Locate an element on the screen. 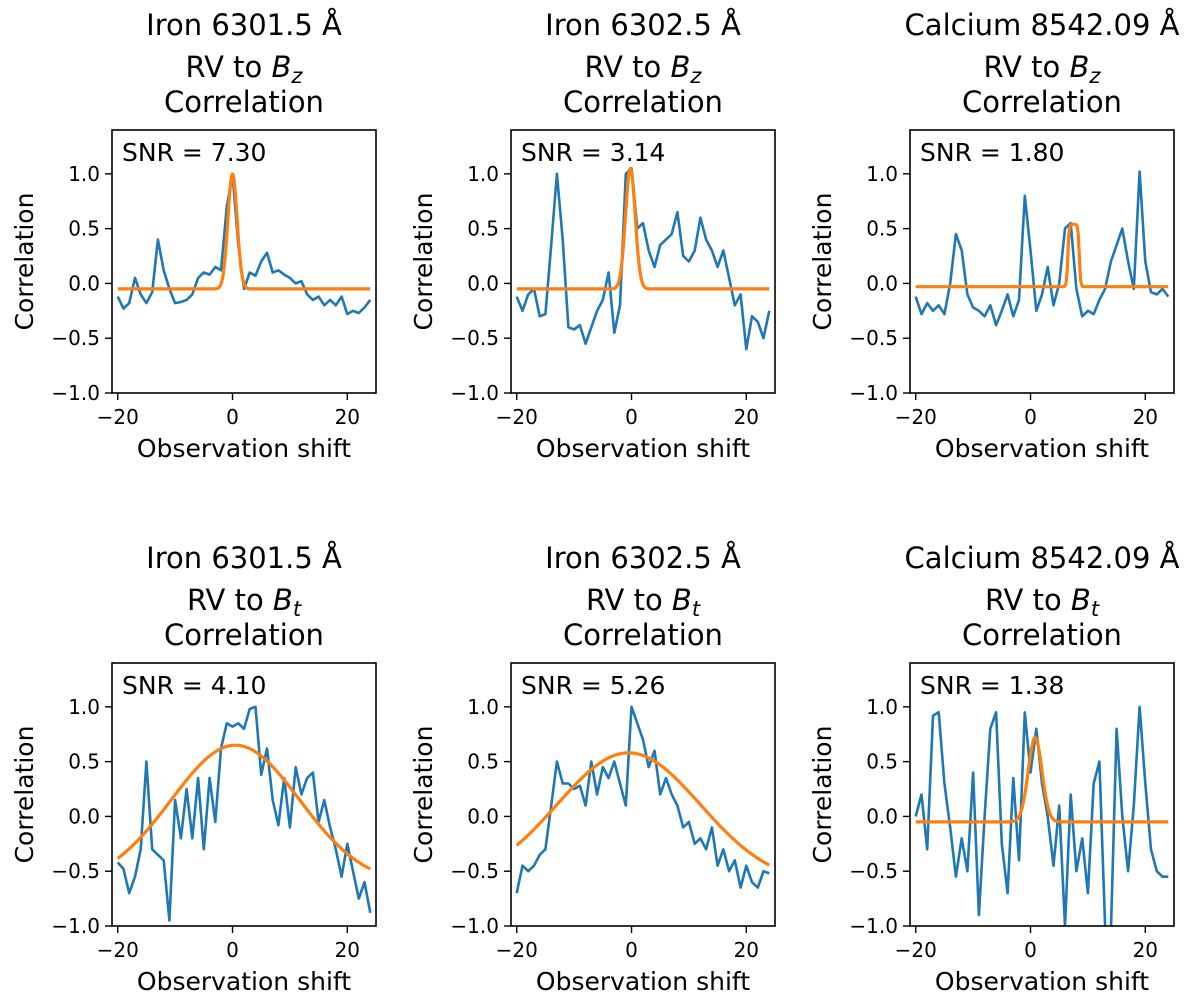  snr-annotation: SNR = 1.38 is located at coordinates (992, 685).